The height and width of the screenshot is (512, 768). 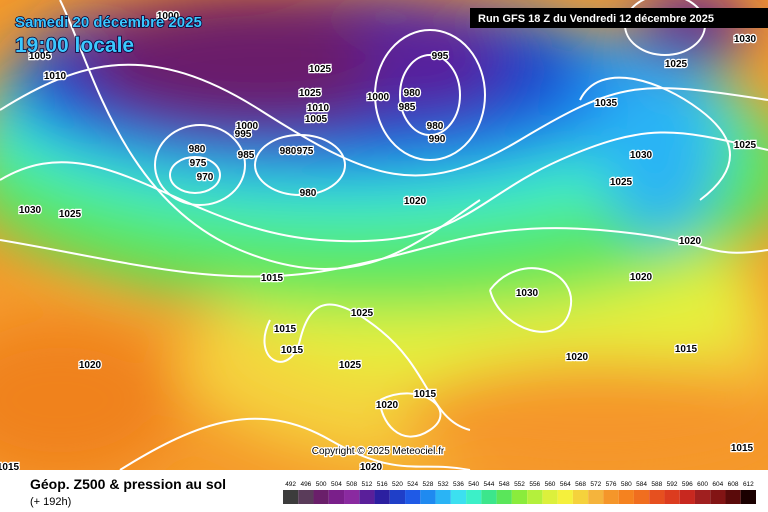 What do you see at coordinates (205, 177) in the screenshot?
I see `isobar-label: 970` at bounding box center [205, 177].